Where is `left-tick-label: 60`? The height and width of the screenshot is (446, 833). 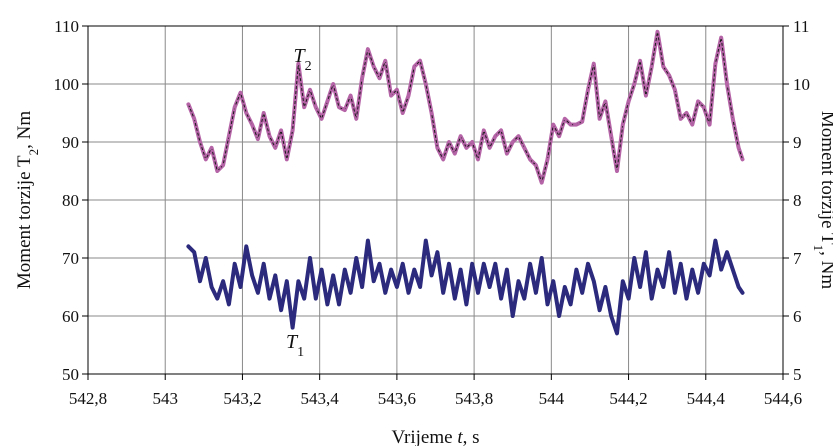 left-tick-label: 60 is located at coordinates (70, 316).